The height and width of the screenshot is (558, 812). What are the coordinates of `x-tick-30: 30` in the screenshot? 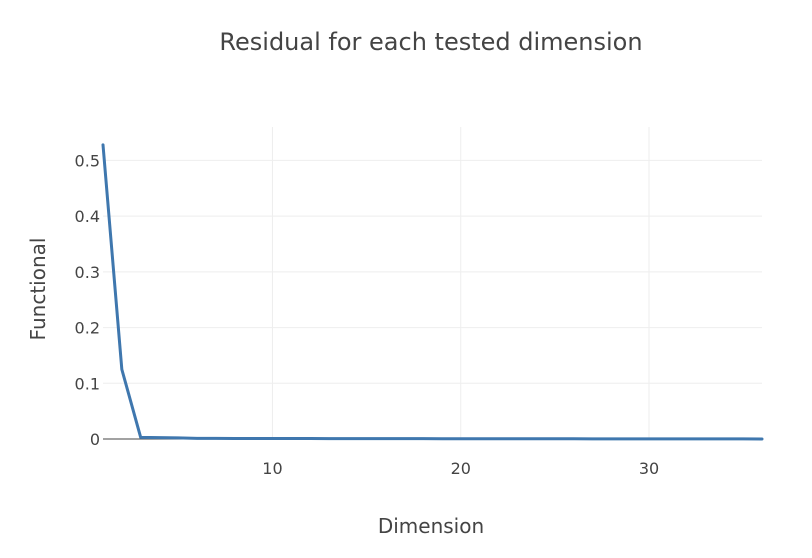 It's located at (649, 468).